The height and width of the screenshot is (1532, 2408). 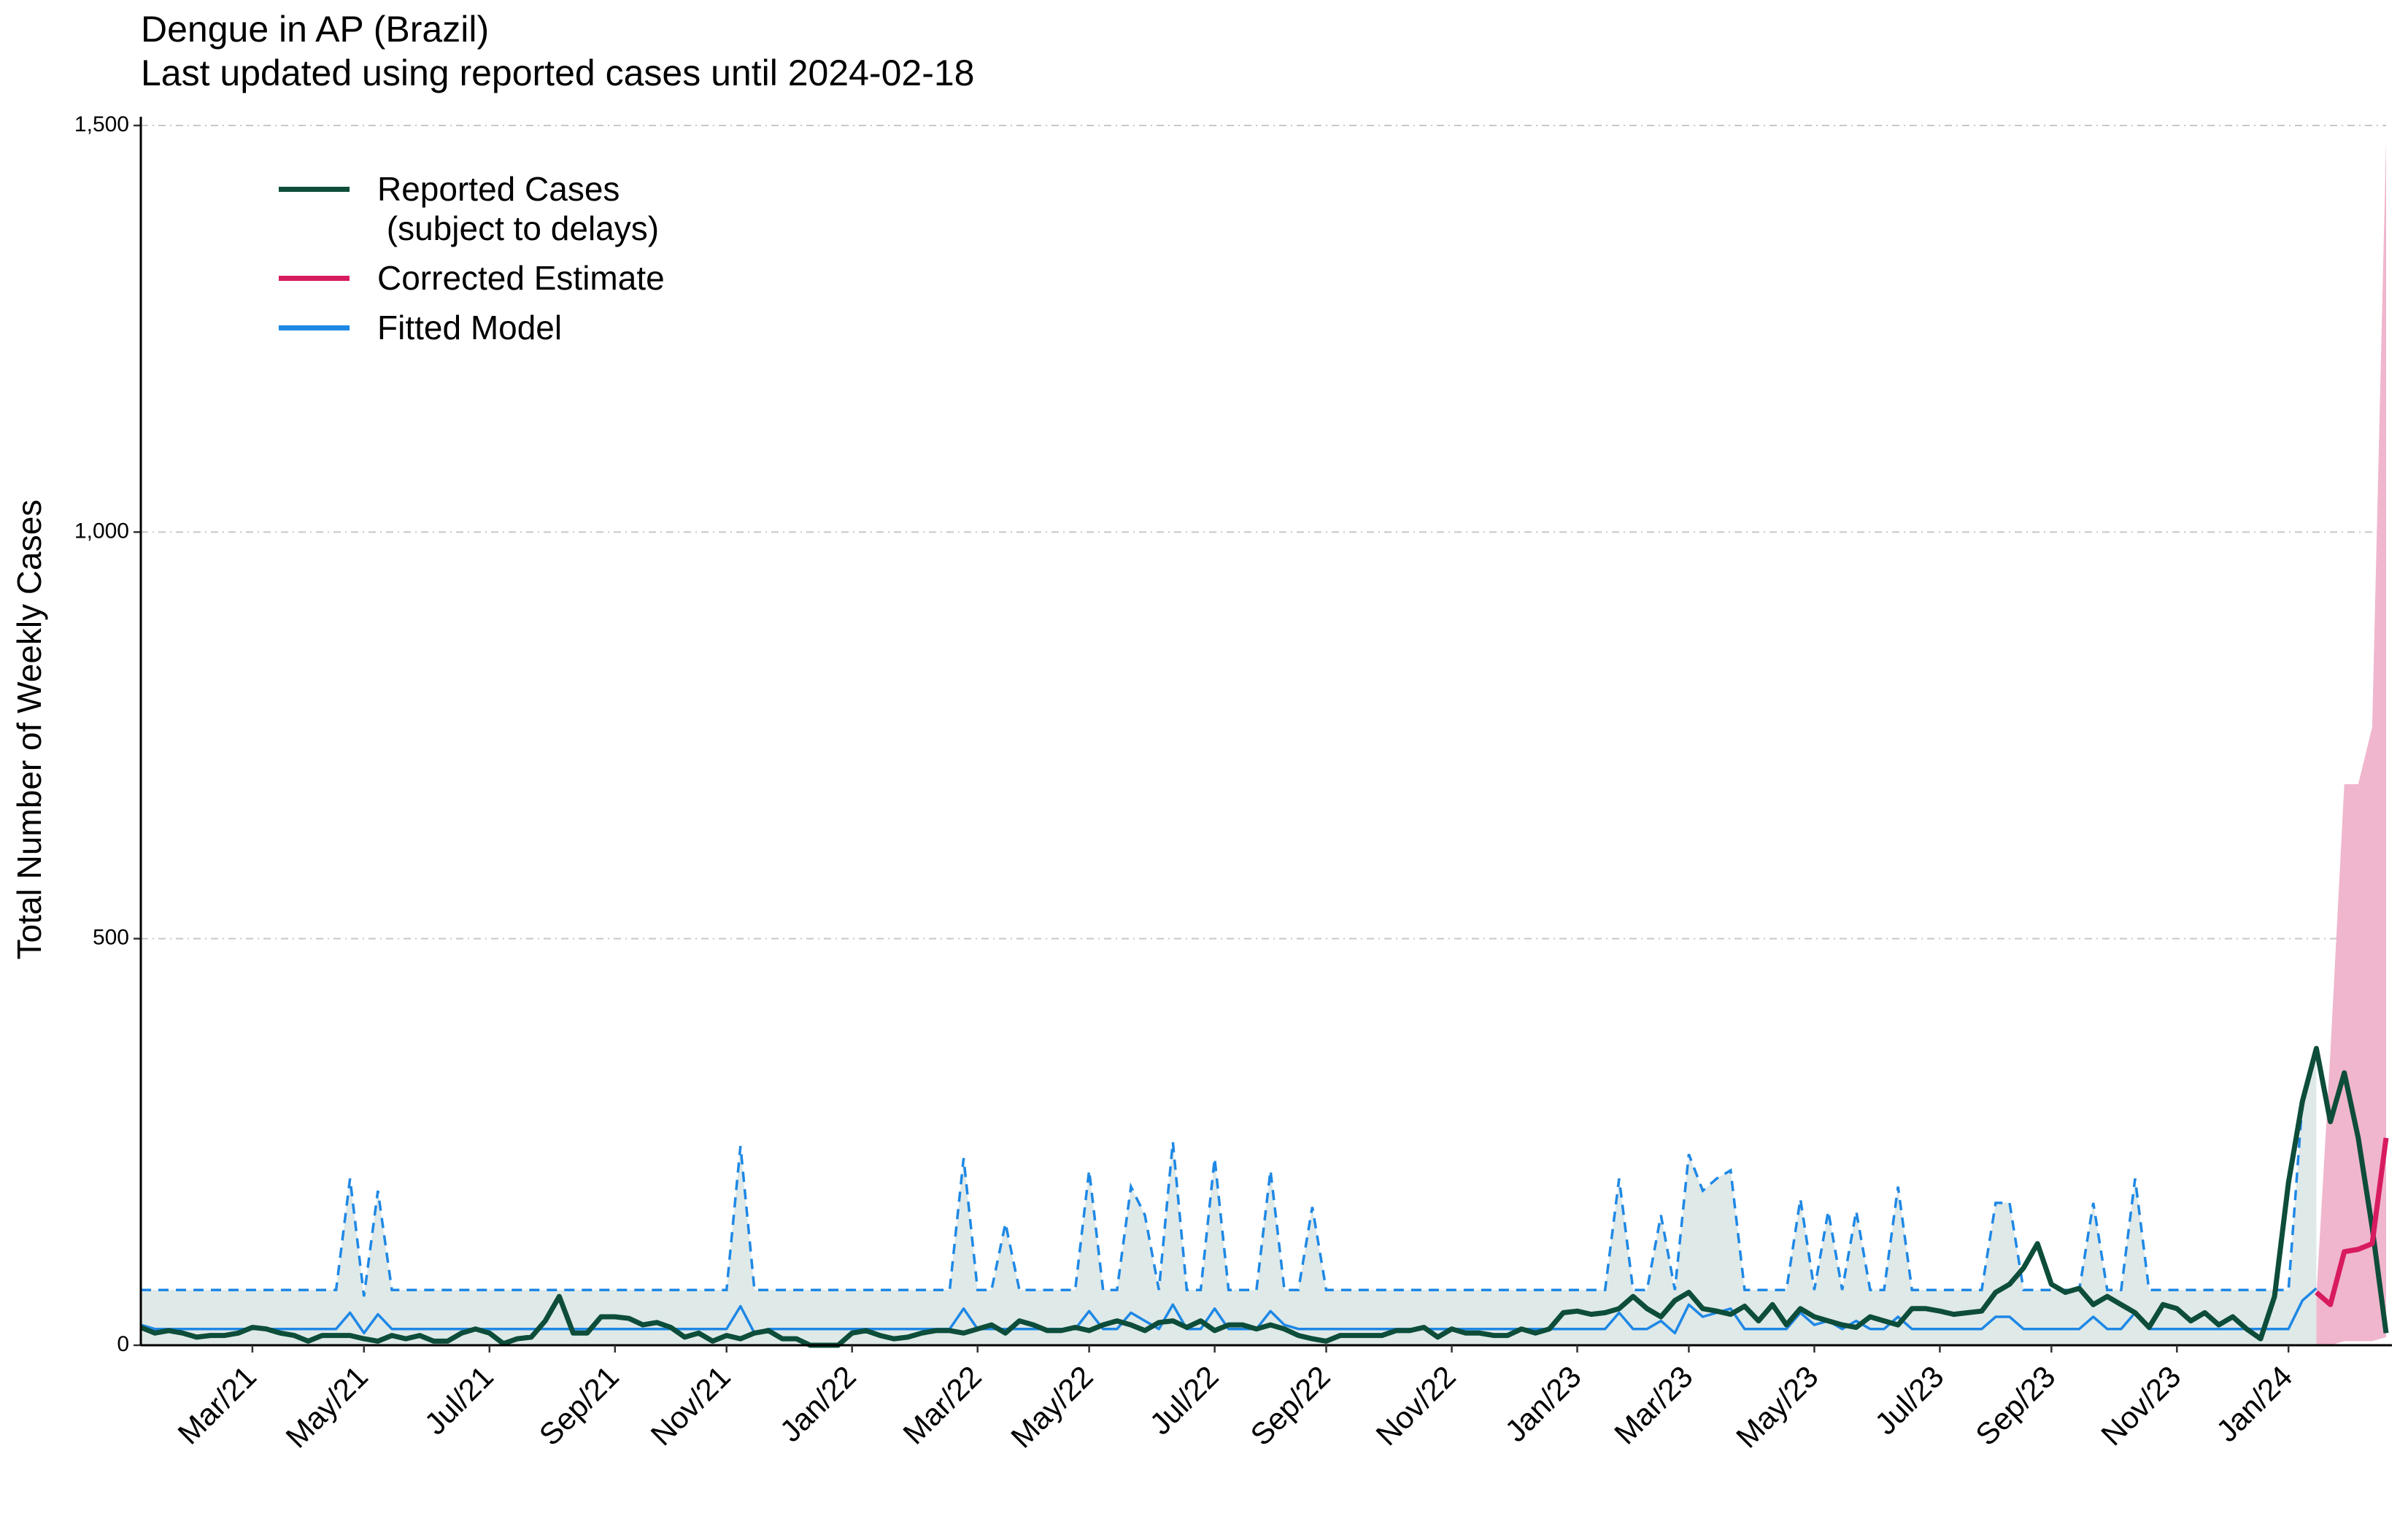 I want to click on y-tick-label: 0, so click(x=123, y=1344).